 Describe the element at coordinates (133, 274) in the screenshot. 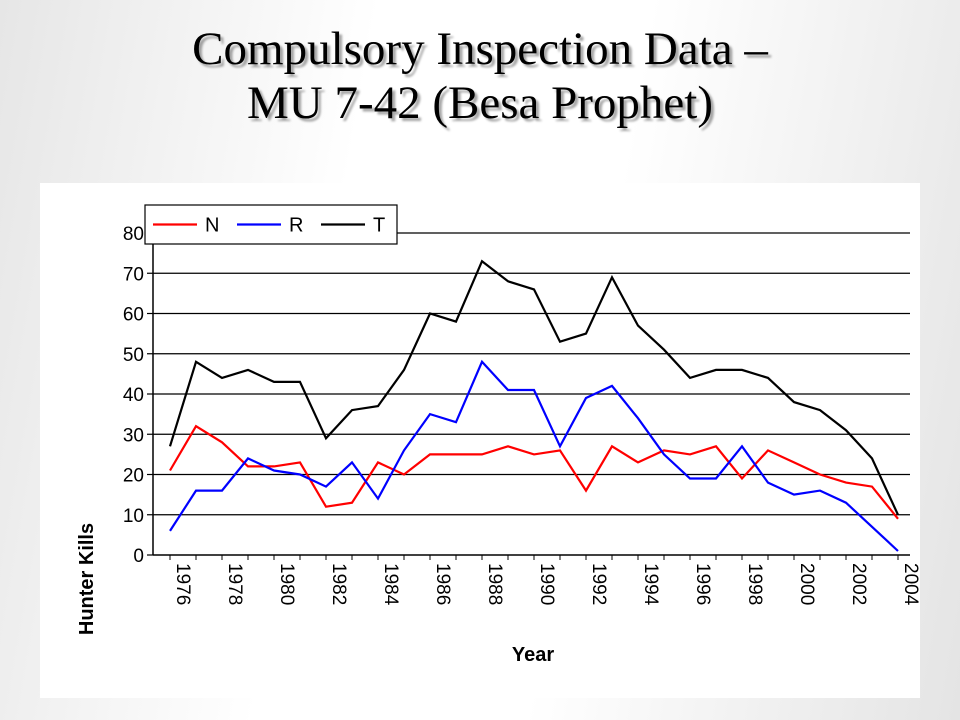

I see `y-tick-label: 70` at that location.